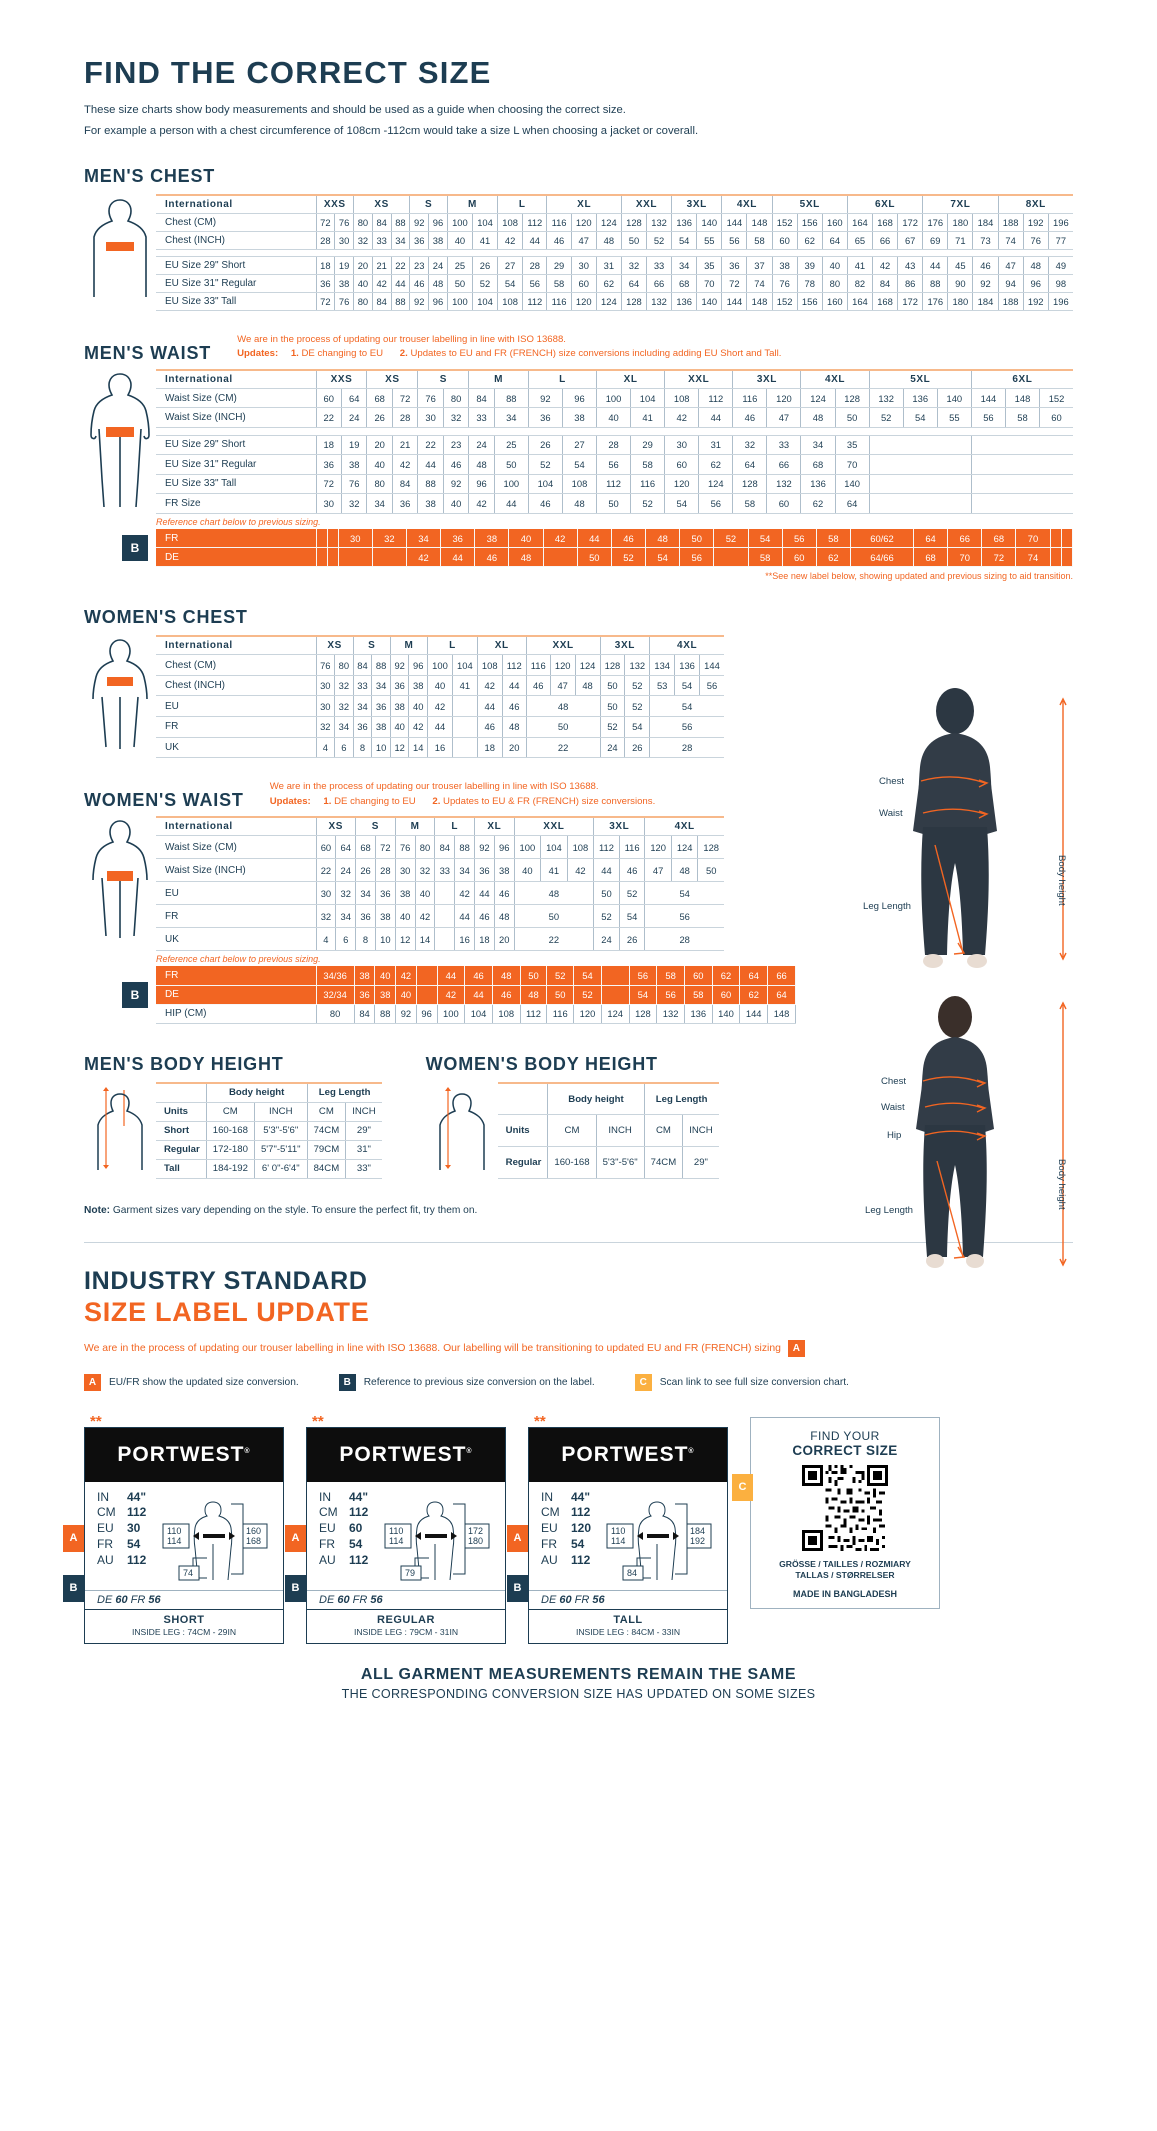  Describe the element at coordinates (965, 538) in the screenshot. I see `reference-cell: 66` at that location.